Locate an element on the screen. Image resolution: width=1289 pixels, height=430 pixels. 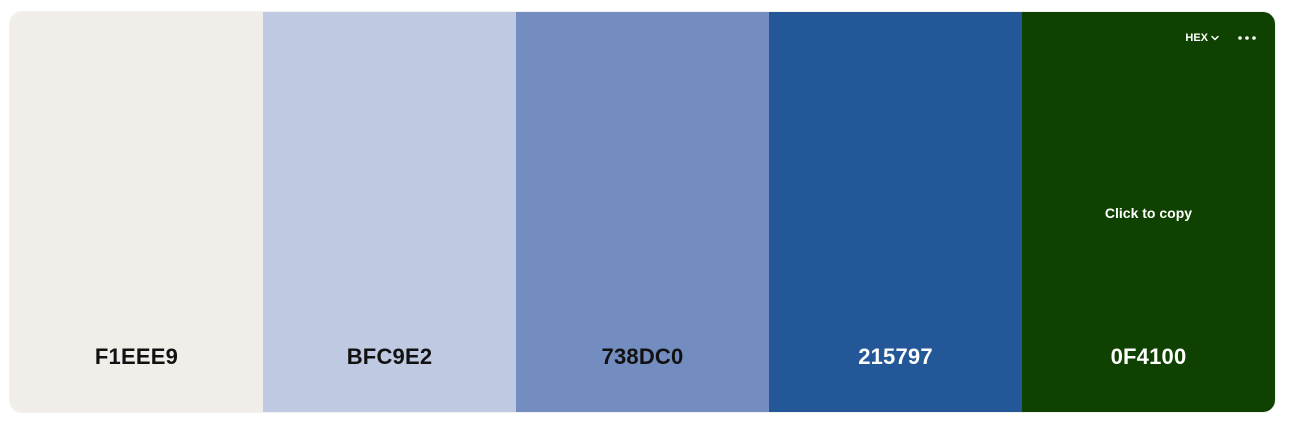
more-dots-icon is located at coordinates (1247, 38).